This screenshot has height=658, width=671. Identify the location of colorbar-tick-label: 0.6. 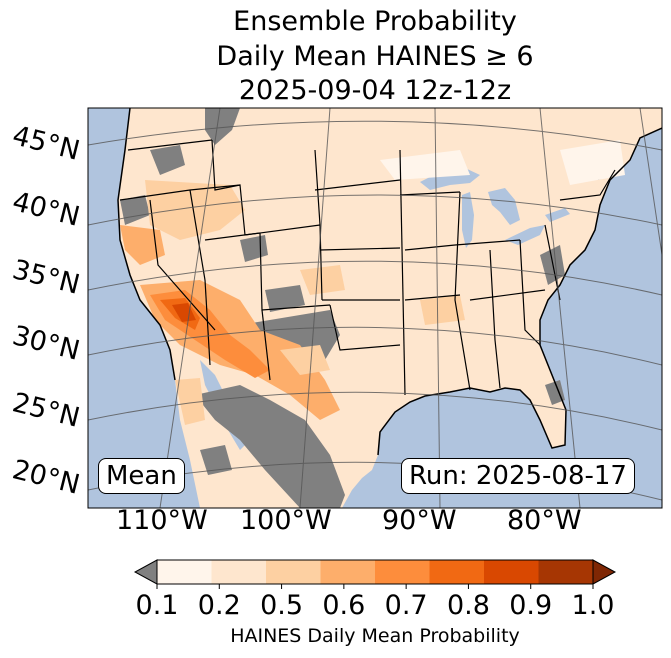
(344, 605).